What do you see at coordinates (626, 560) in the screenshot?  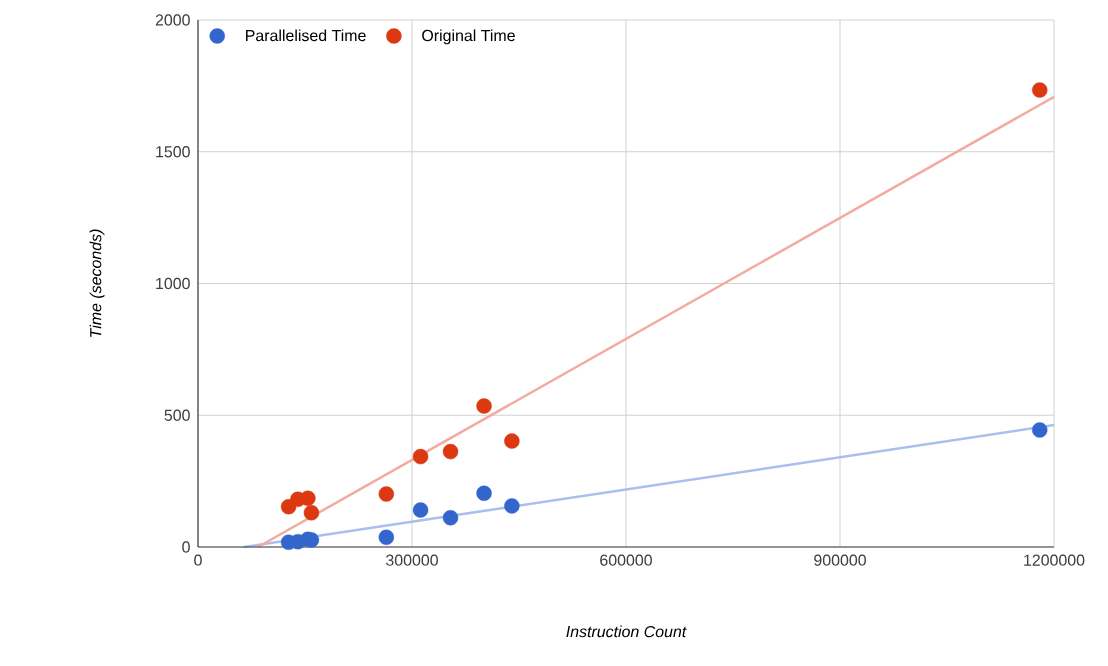 I see `x-tick-label: 600000` at bounding box center [626, 560].